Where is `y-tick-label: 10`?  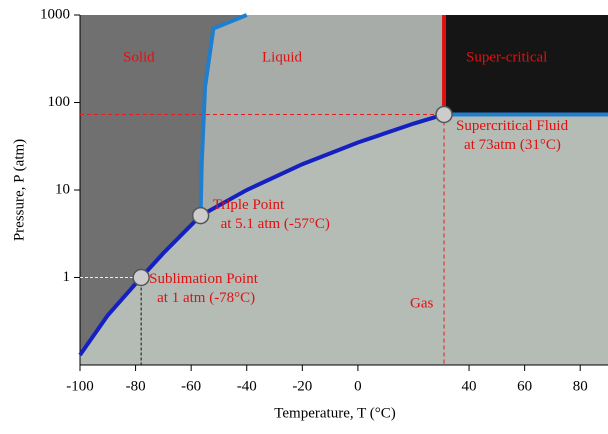 y-tick-label: 10 is located at coordinates (62, 189).